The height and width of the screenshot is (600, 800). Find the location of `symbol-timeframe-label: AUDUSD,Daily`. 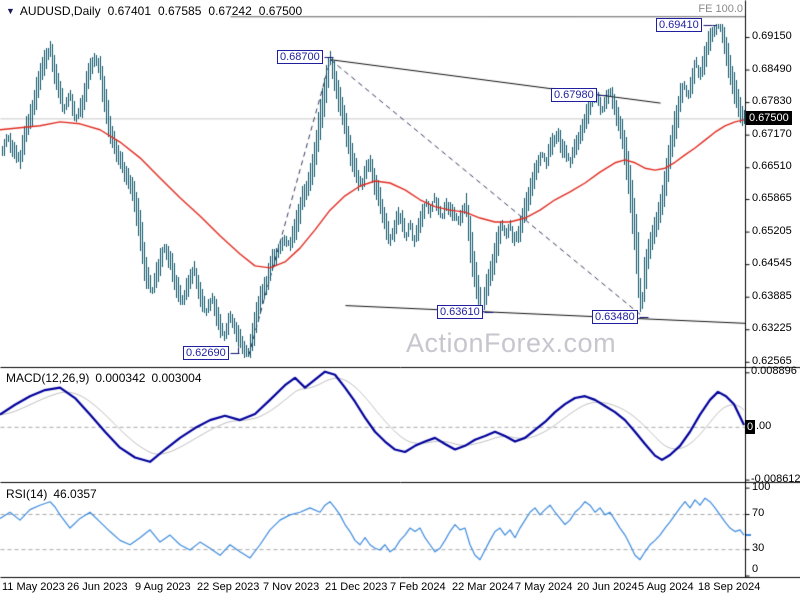

symbol-timeframe-label: AUDUSD,Daily is located at coordinates (60, 11).